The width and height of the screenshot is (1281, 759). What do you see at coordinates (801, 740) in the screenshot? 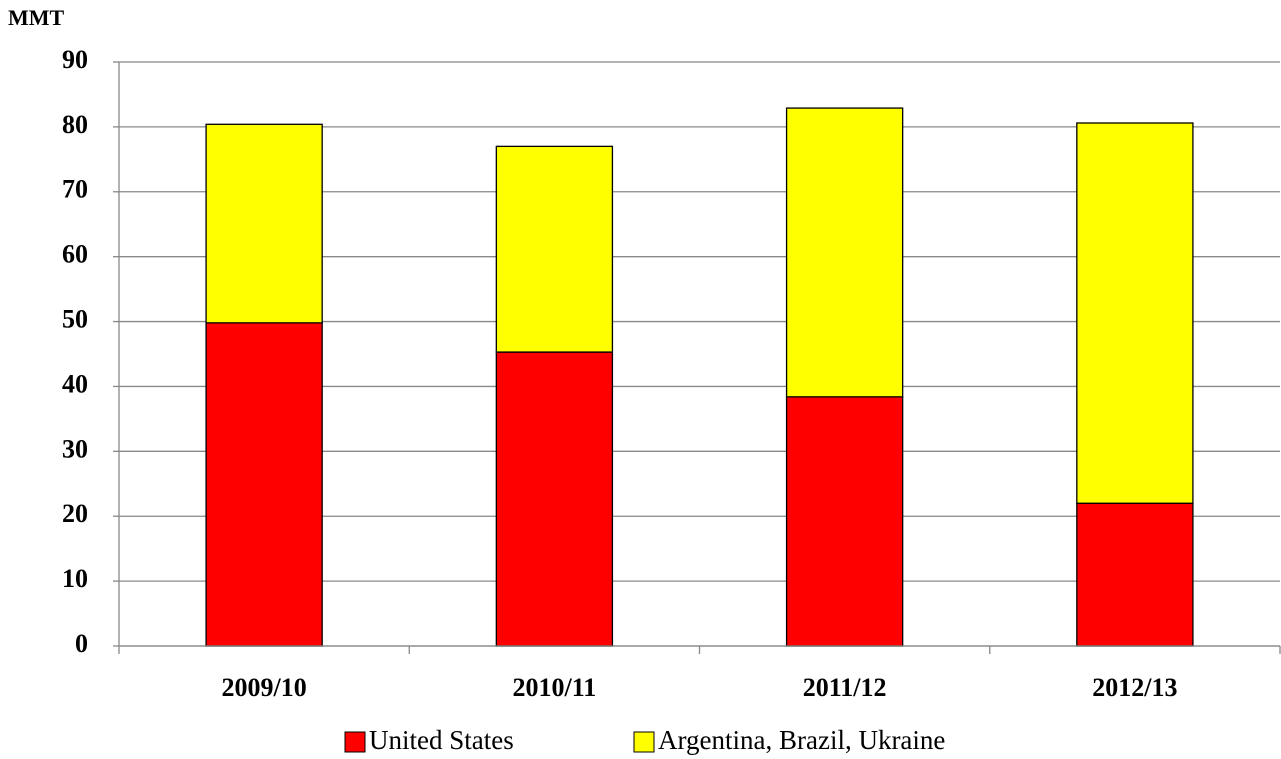
I see `legend-label: Argentina, Brazil, Ukraine` at bounding box center [801, 740].